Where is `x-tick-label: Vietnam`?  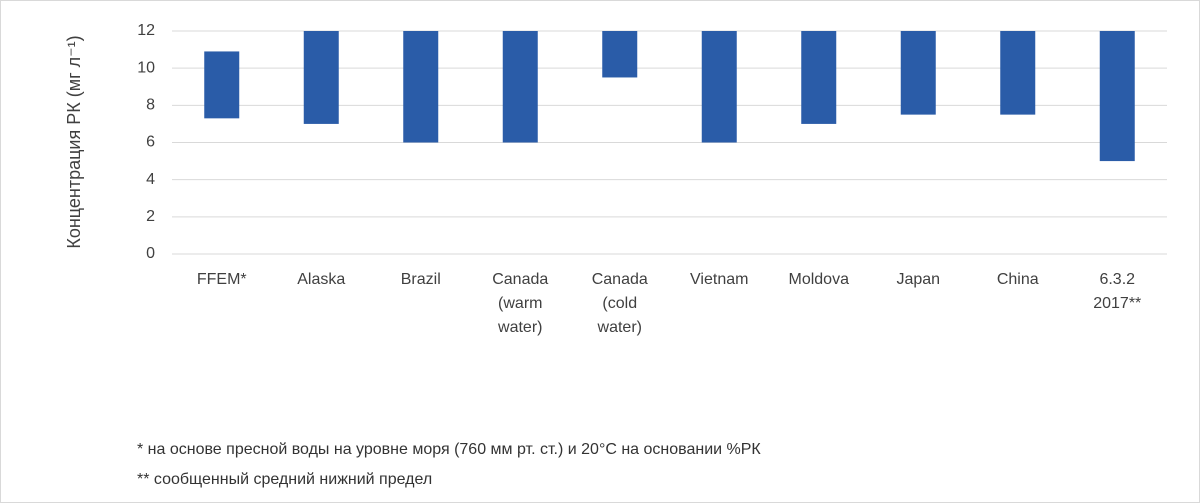 x-tick-label: Vietnam is located at coordinates (719, 279).